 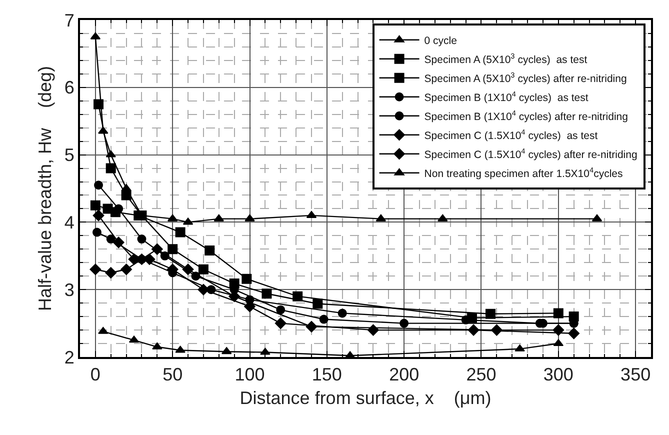 I want to click on legend-label: Non treating specimen after 1.5X10$^{4}$cycles, so click(x=523, y=173).